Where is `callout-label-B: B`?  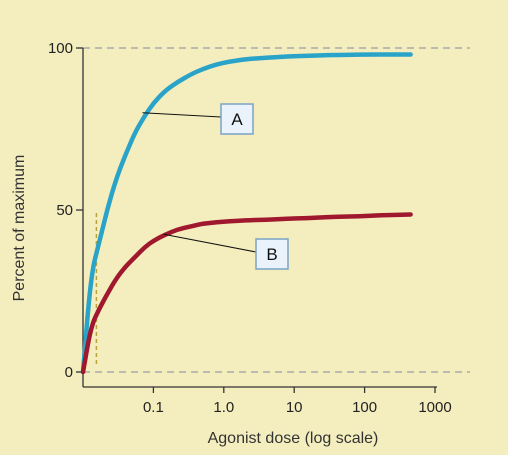 callout-label-B: B is located at coordinates (271, 254).